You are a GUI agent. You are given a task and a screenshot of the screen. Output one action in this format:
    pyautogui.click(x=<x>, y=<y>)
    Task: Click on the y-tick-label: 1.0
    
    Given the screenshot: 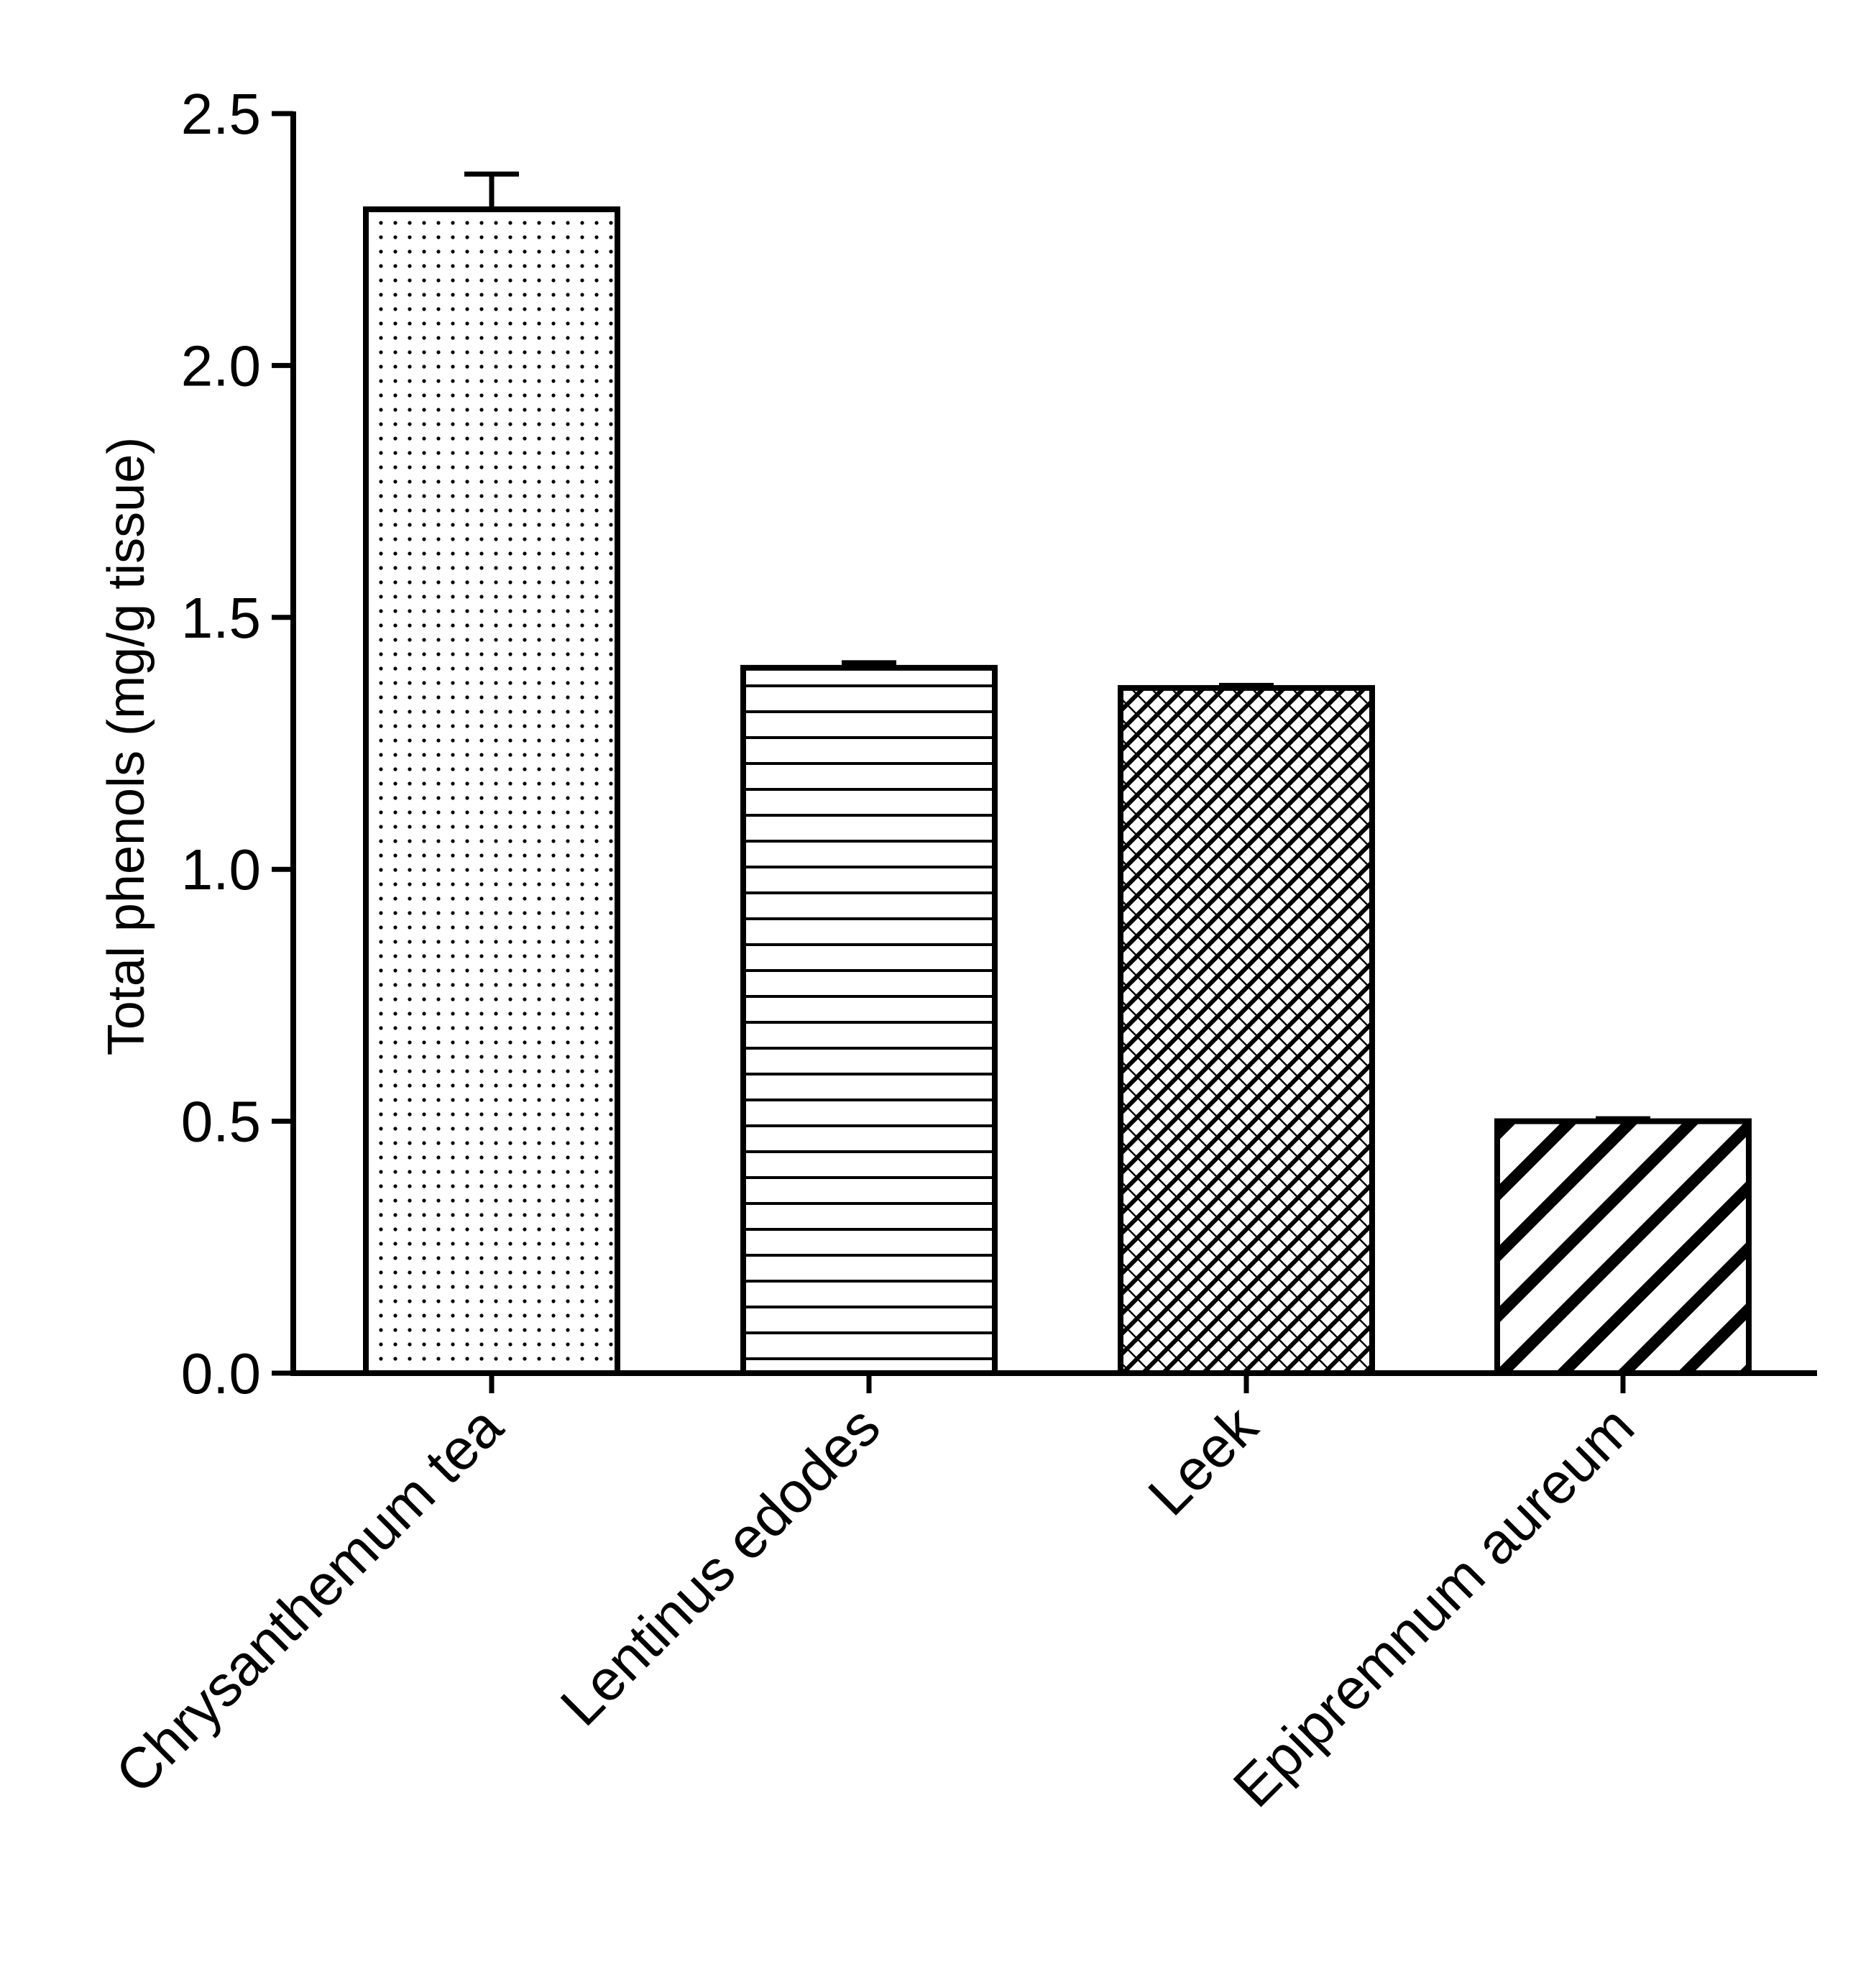 What is the action you would take?
    pyautogui.click(x=221, y=870)
    